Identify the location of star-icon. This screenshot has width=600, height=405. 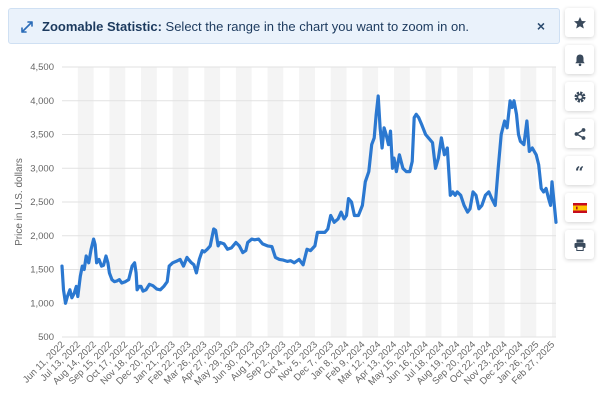
(579, 22).